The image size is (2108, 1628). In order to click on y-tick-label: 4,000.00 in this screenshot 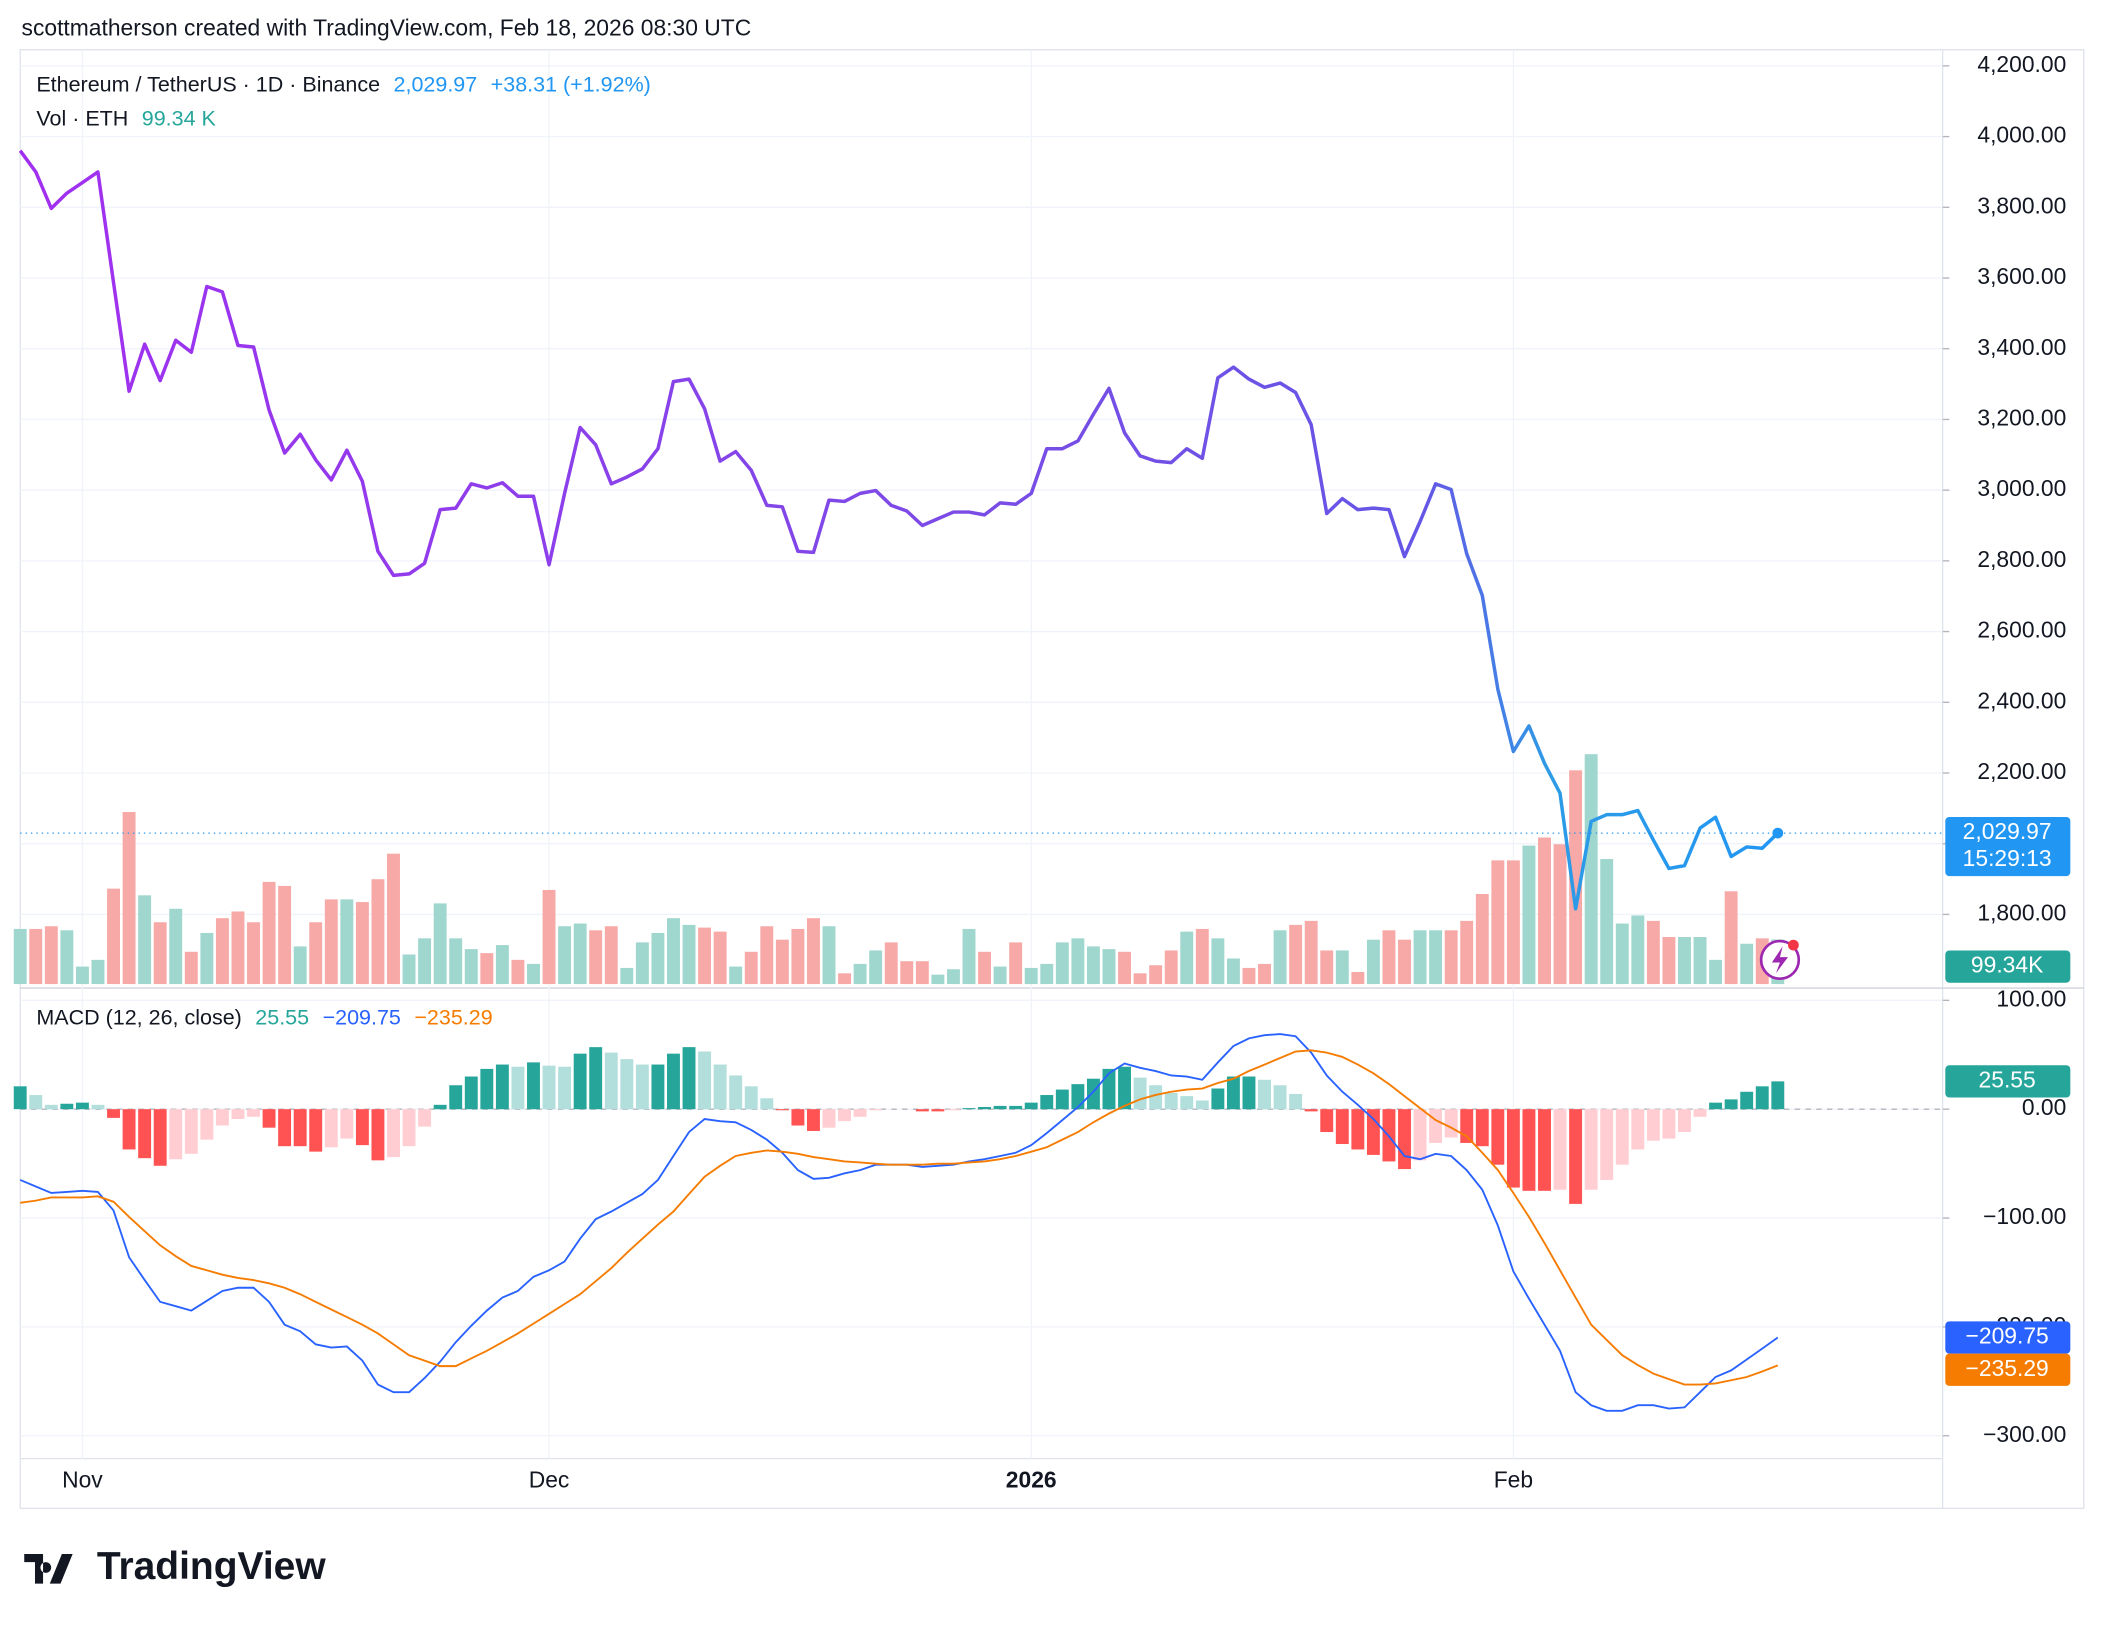, I will do `click(2021, 135)`.